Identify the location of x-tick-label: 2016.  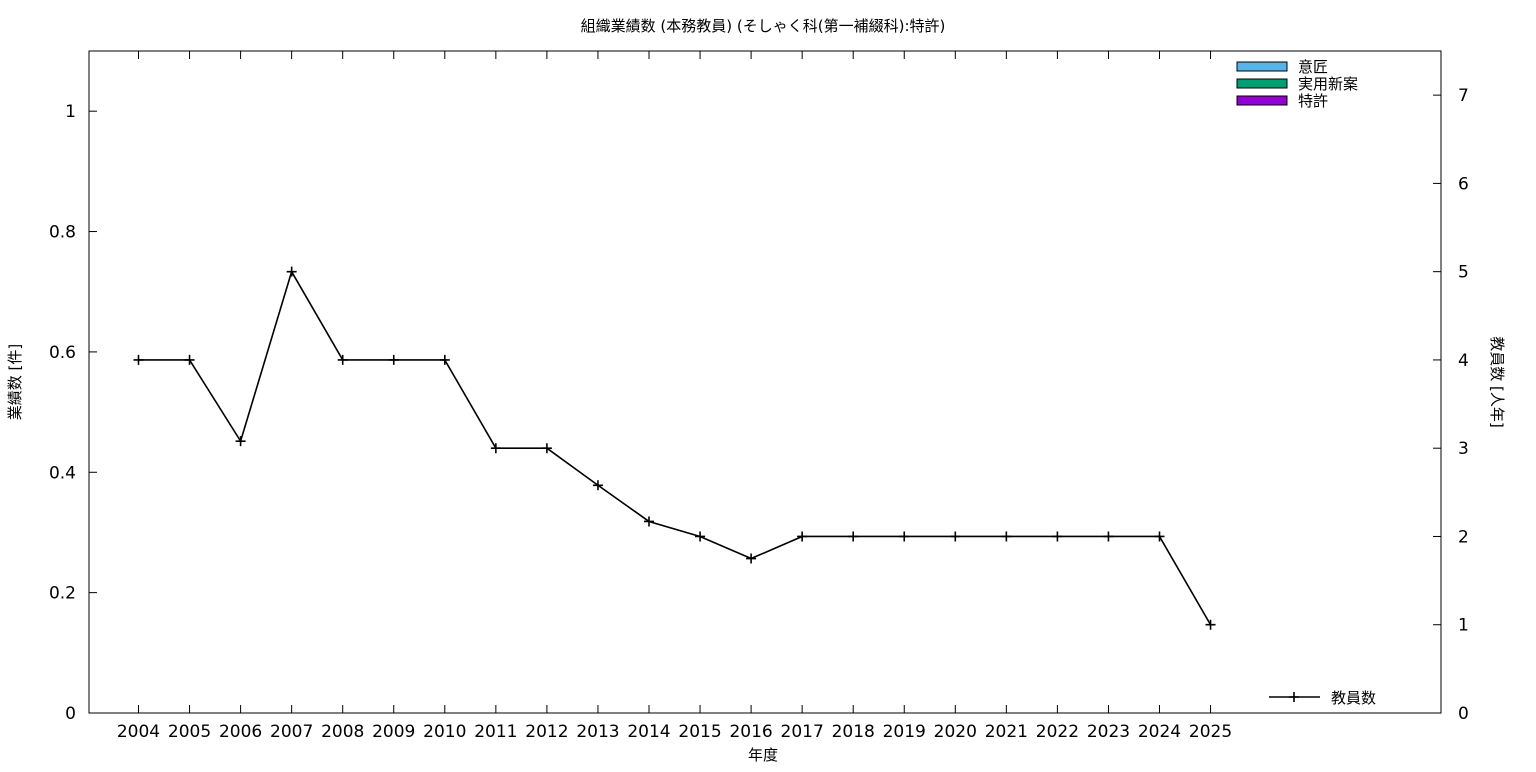
(750, 732).